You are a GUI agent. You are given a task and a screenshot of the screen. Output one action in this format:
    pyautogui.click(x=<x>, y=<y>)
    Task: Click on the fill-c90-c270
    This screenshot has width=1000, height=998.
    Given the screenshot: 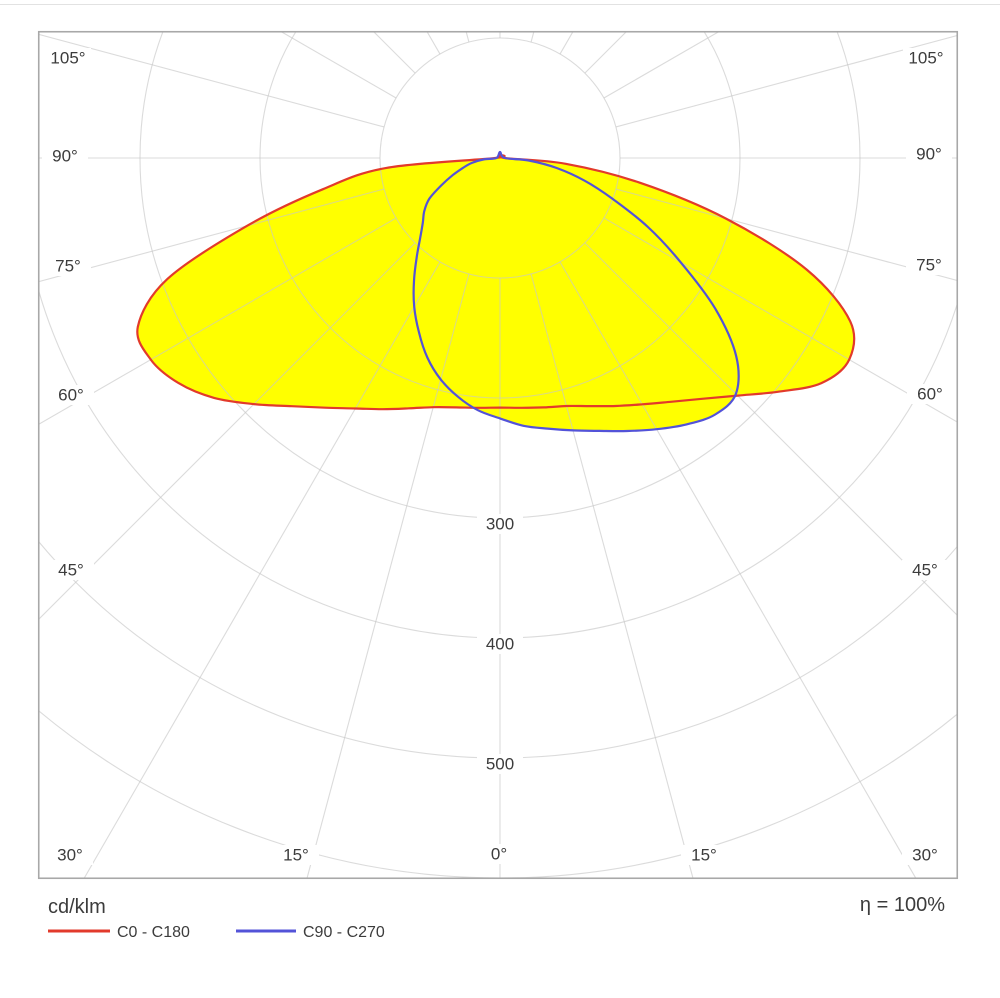 What is the action you would take?
    pyautogui.click(x=576, y=292)
    